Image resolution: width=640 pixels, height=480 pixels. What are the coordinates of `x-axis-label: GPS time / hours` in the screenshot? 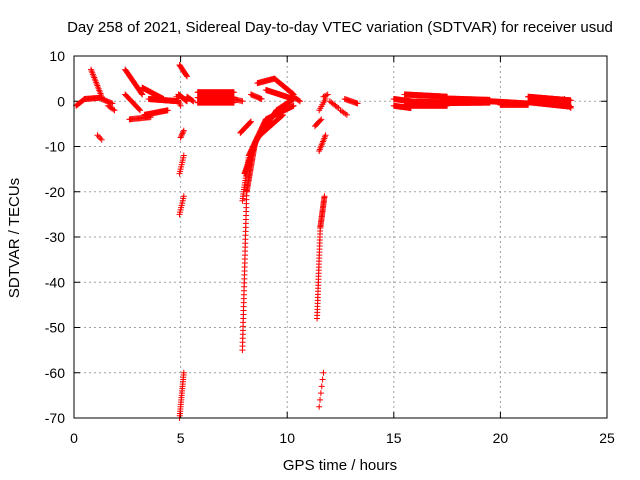 It's located at (340, 465).